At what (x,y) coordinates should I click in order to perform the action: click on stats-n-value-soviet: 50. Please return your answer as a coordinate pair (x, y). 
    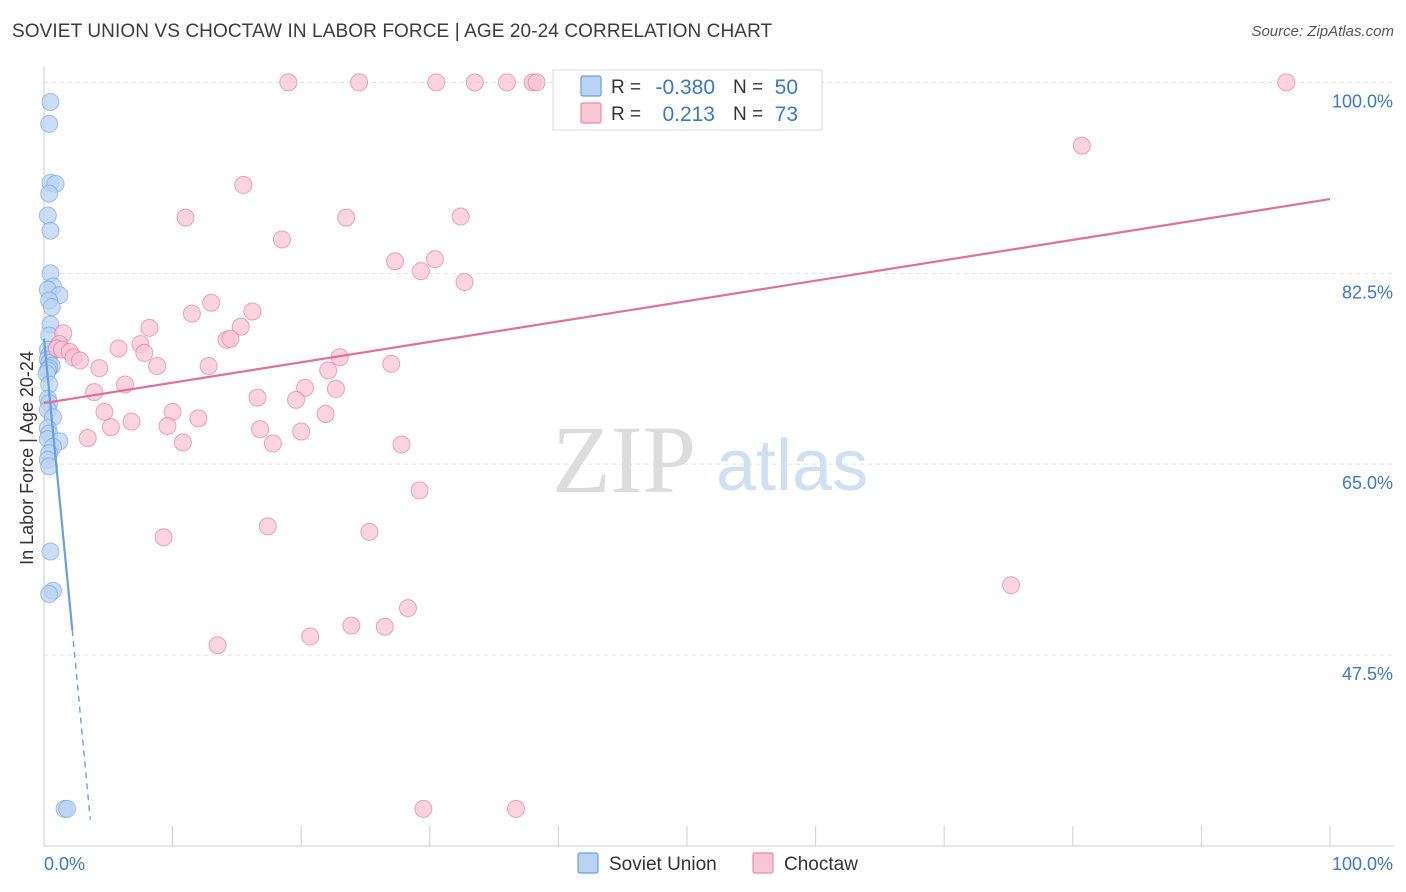
    Looking at the image, I should click on (786, 87).